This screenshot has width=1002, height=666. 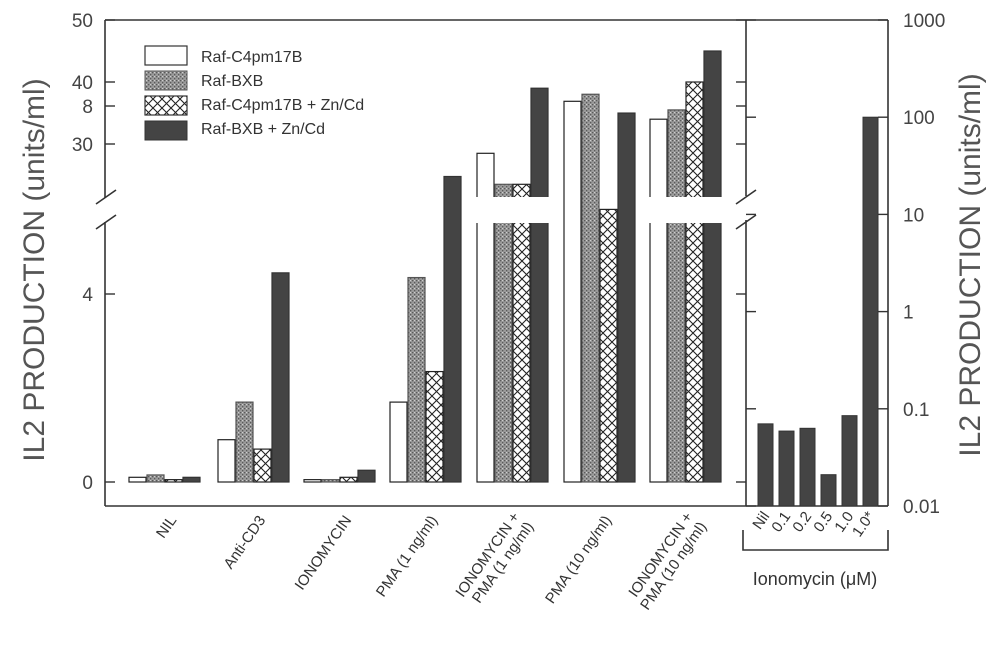 I want to click on category-label-ionomycin-pma-10-ng-ml: IONOMYCIN +PMA (10 ng/ml), so click(x=666, y=561).